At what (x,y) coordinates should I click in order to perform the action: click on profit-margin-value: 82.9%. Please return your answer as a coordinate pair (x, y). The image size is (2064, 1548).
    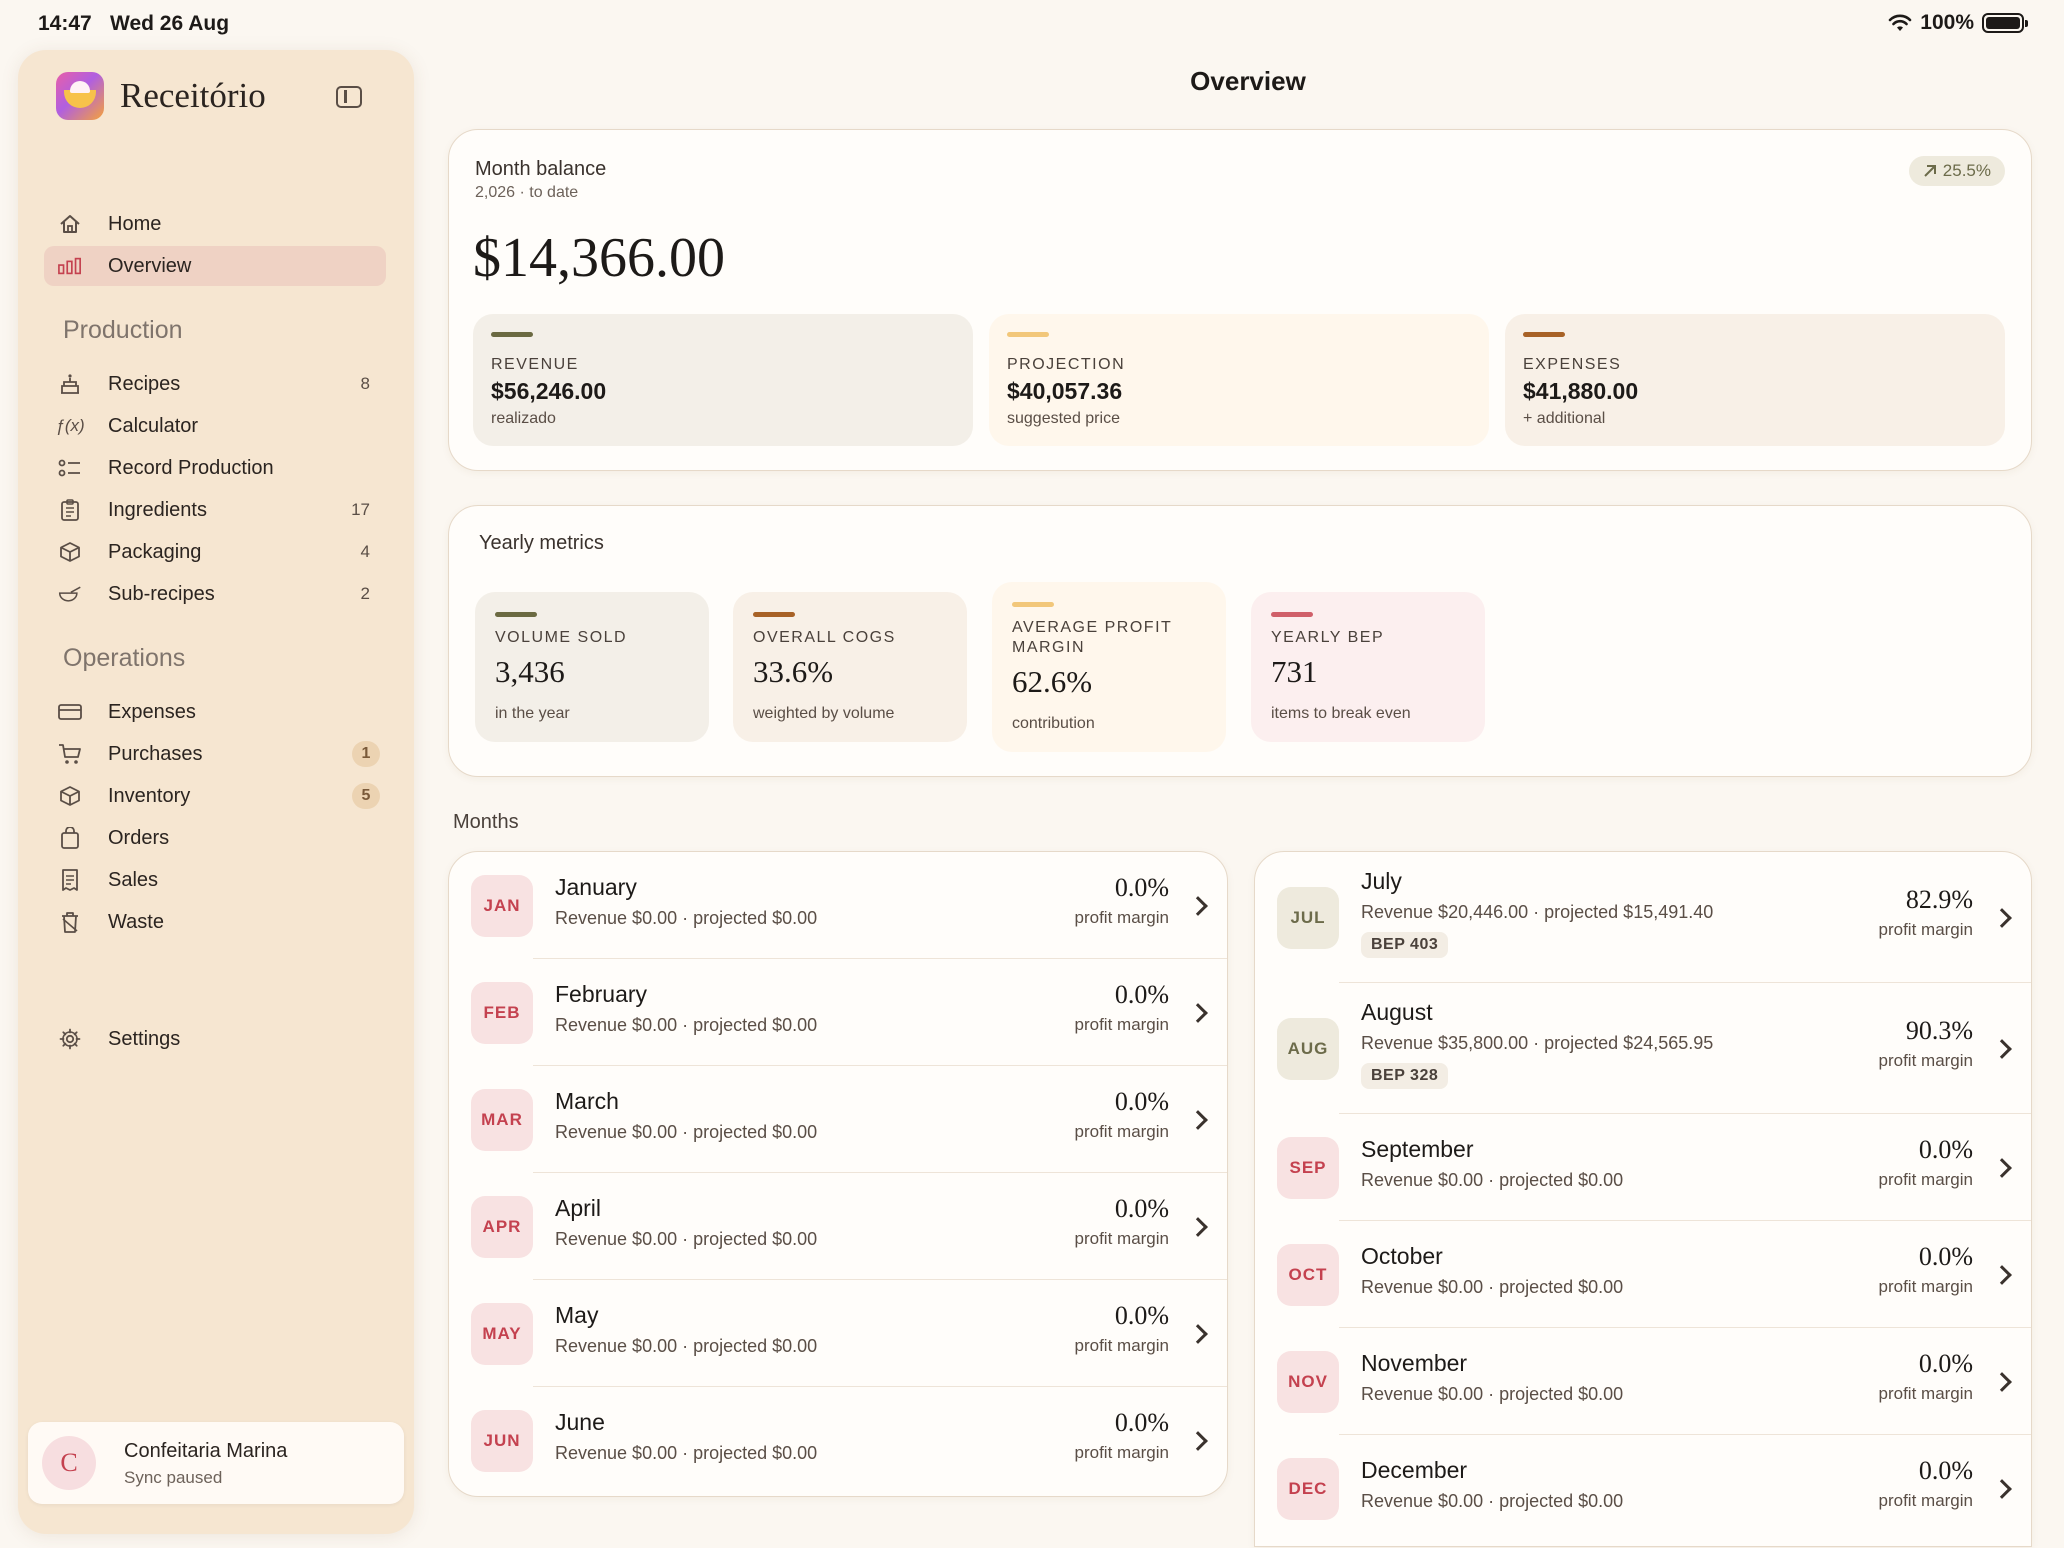
    Looking at the image, I should click on (1939, 899).